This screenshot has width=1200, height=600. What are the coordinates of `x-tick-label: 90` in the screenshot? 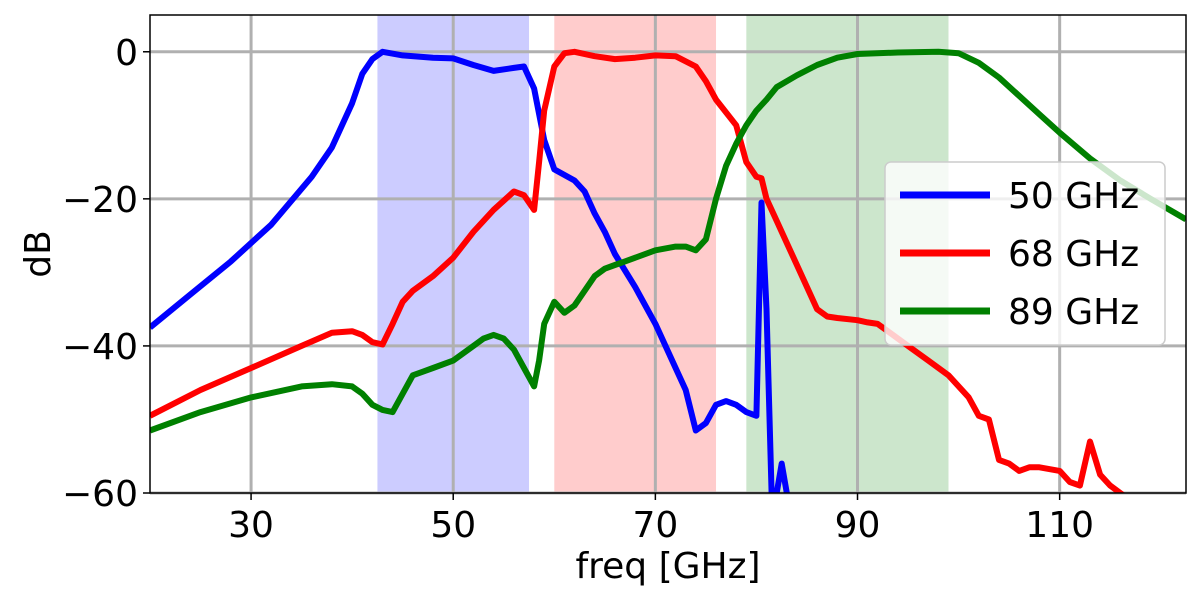 It's located at (858, 525).